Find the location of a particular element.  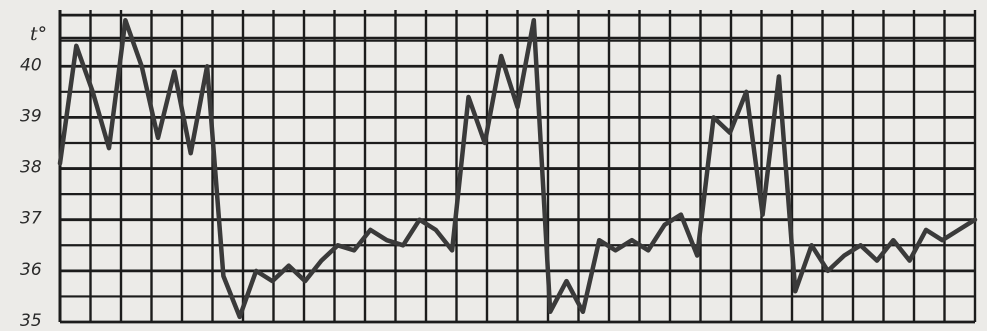

y-tick-label: 35 is located at coordinates (31, 321).